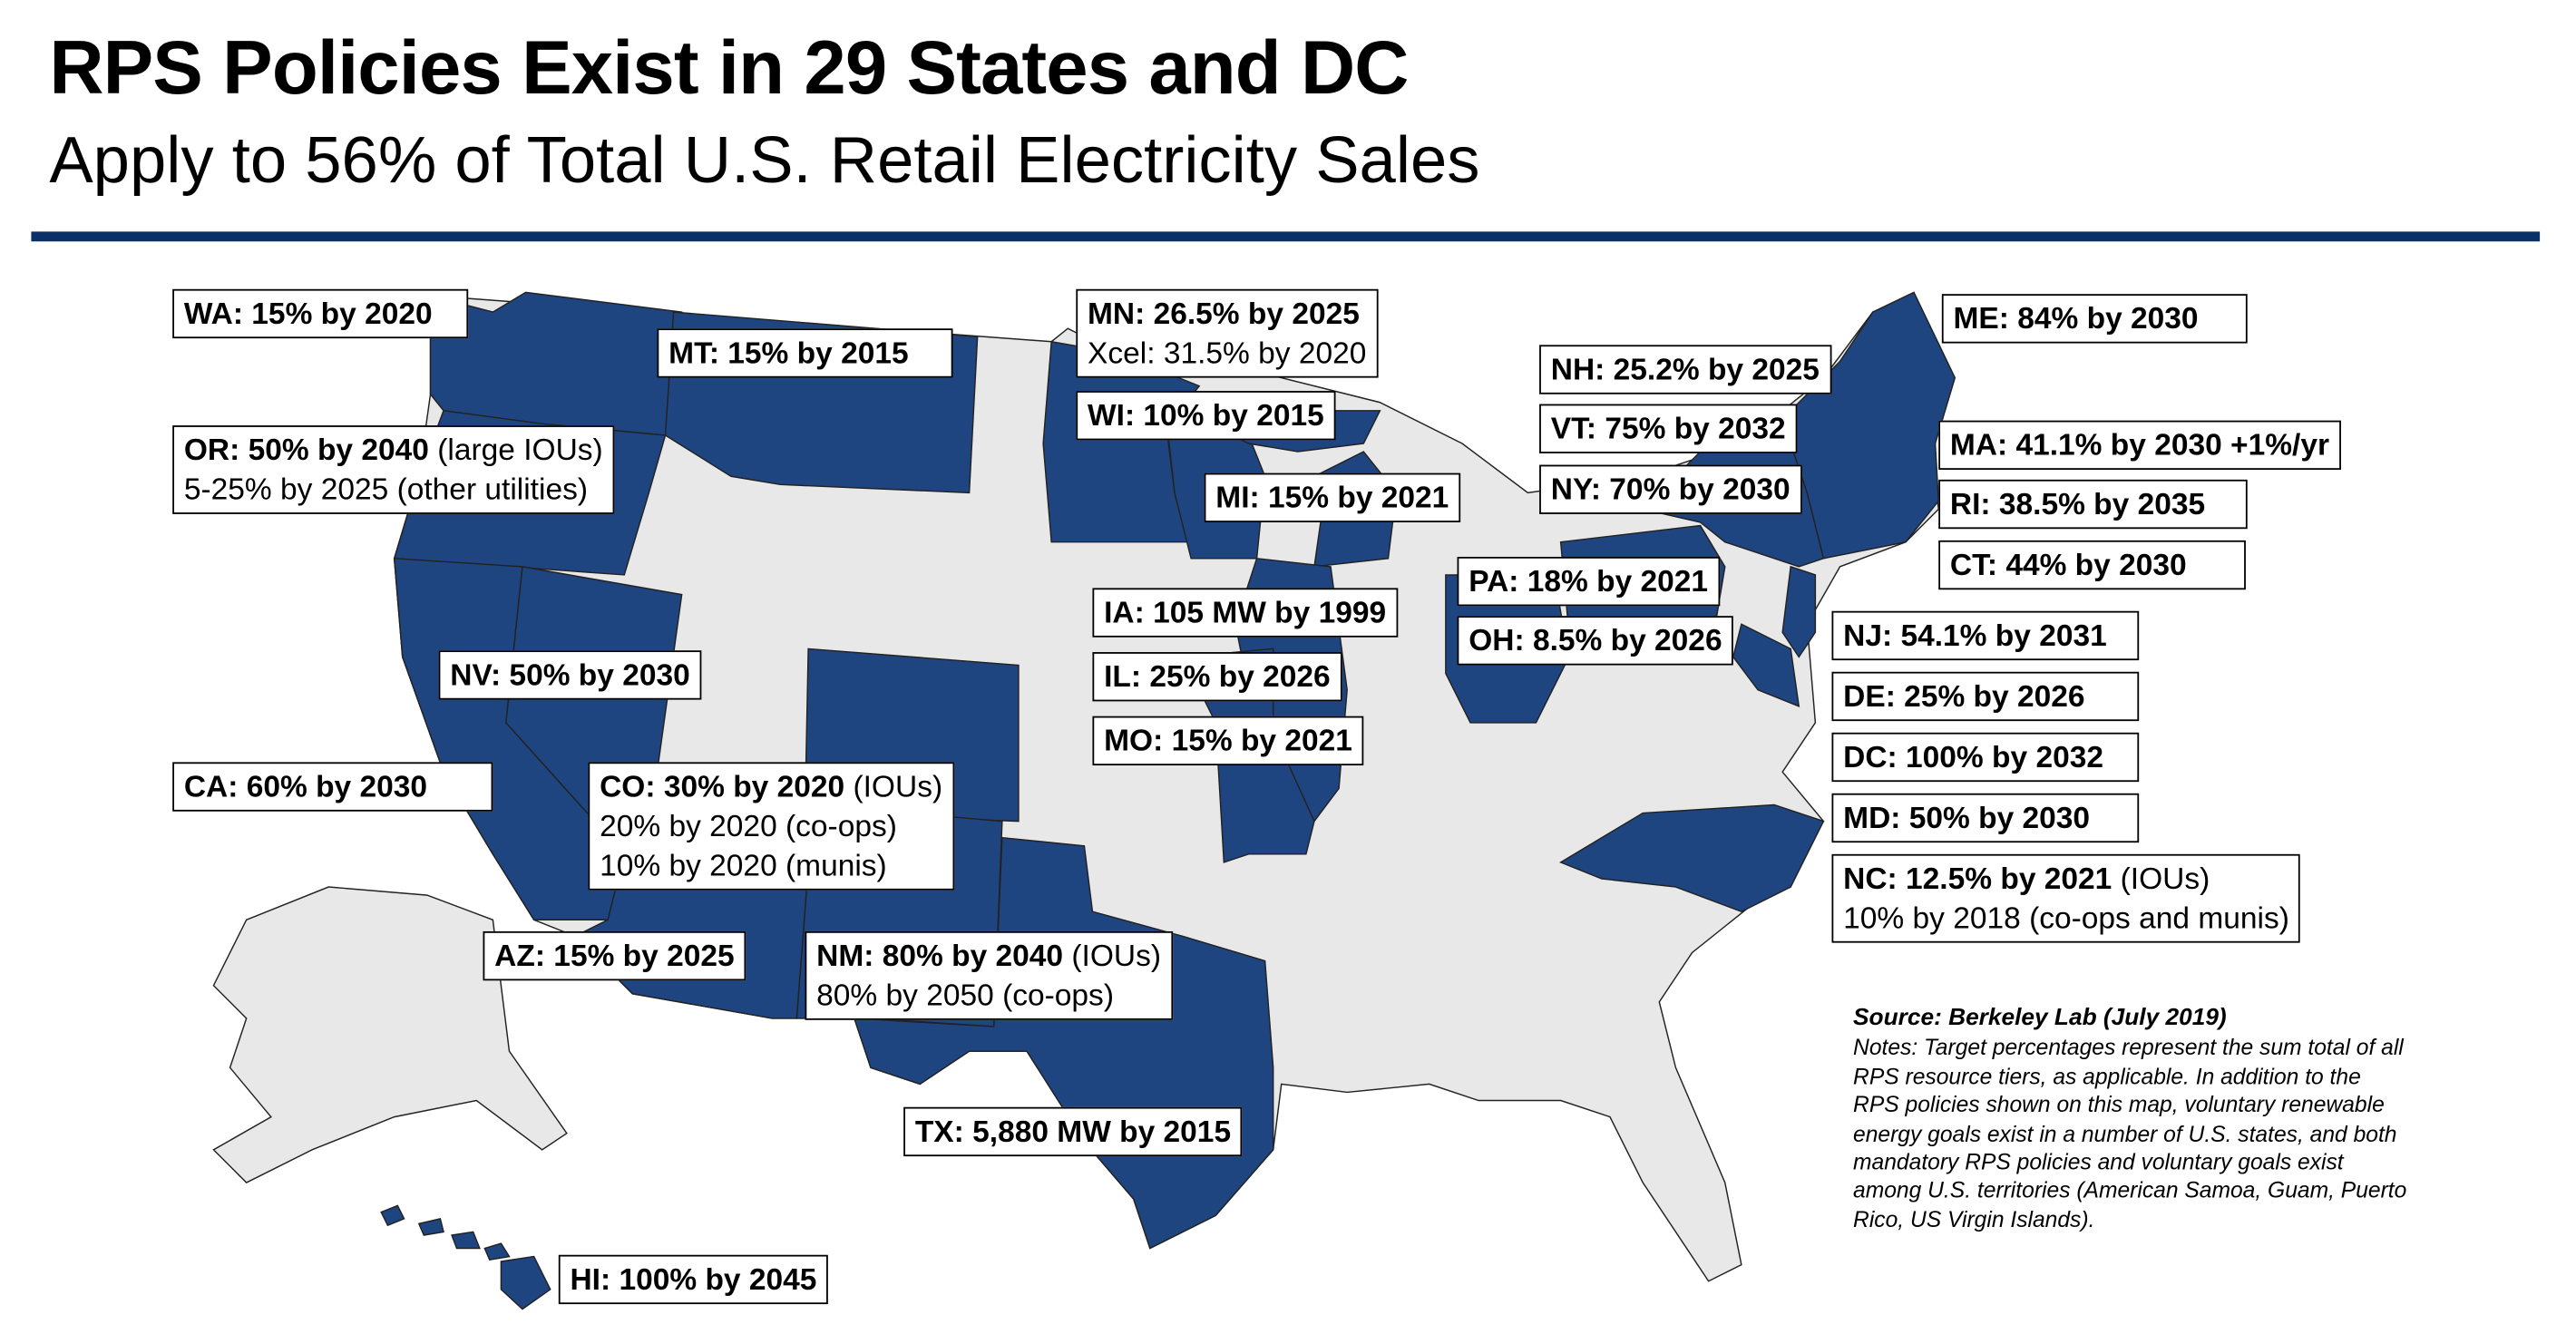 This screenshot has width=2576, height=1334. Describe the element at coordinates (1973, 757) in the screenshot. I see `label-target: DC: 100% by 2032` at that location.